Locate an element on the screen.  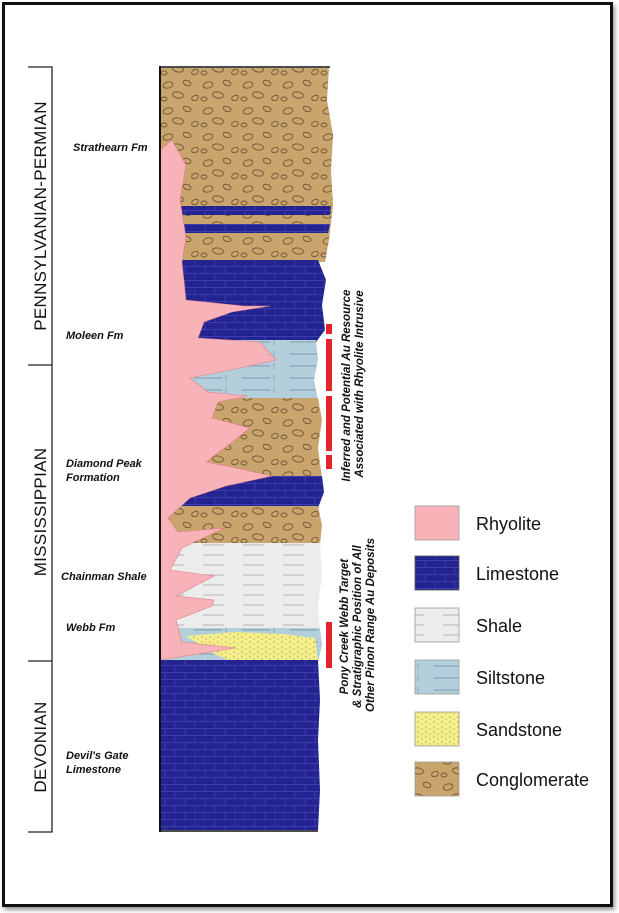
legend-item-rhyolite: Rhyolite is located at coordinates (477, 523).